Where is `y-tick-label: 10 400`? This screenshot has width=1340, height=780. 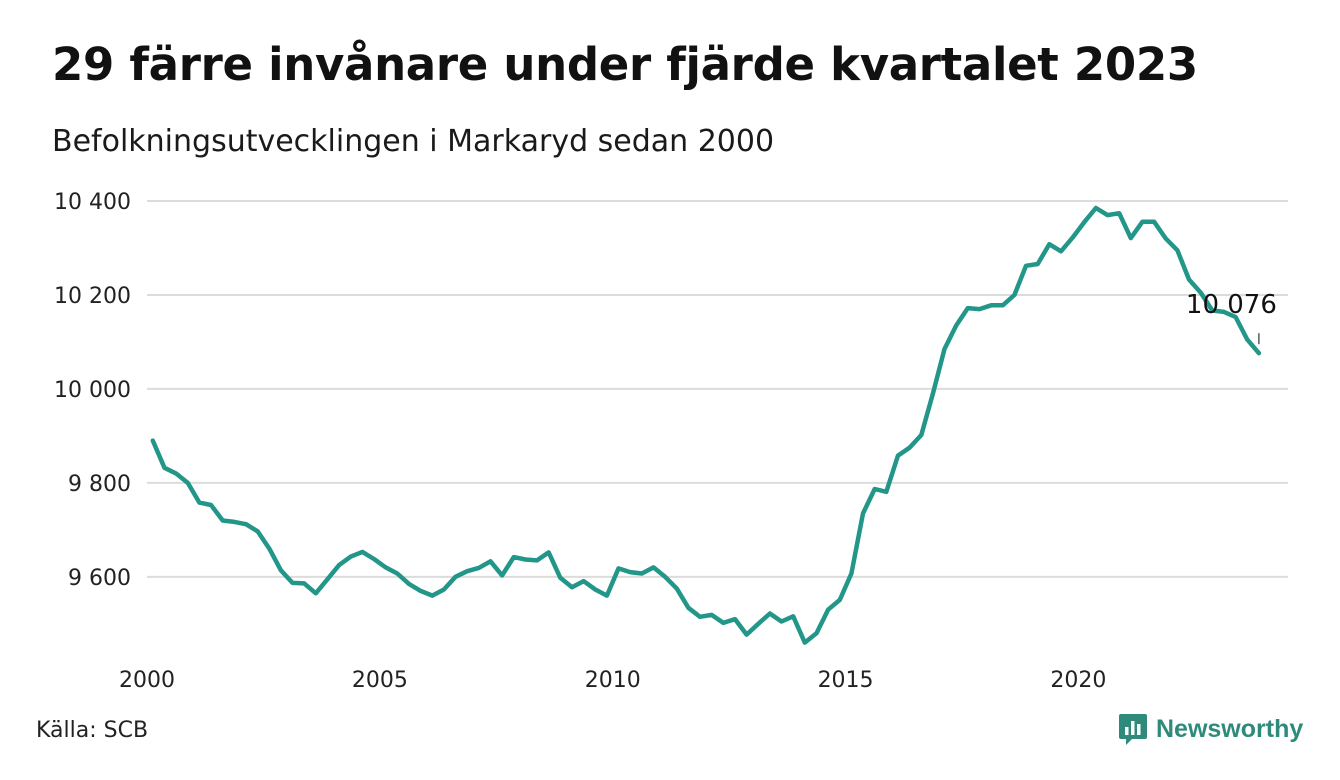
y-tick-label: 10 400 is located at coordinates (92, 202).